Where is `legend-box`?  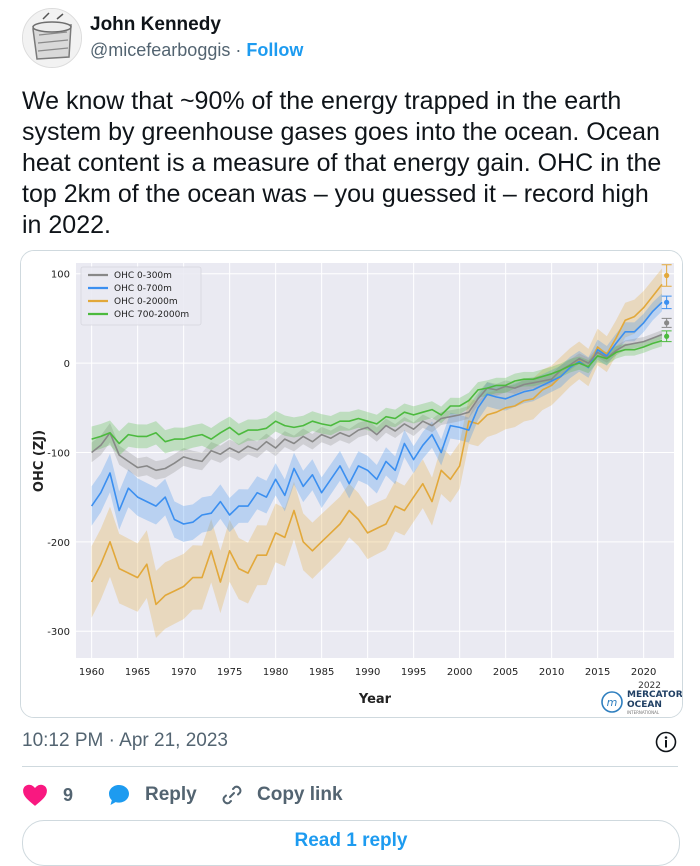
legend-box is located at coordinates (141, 296).